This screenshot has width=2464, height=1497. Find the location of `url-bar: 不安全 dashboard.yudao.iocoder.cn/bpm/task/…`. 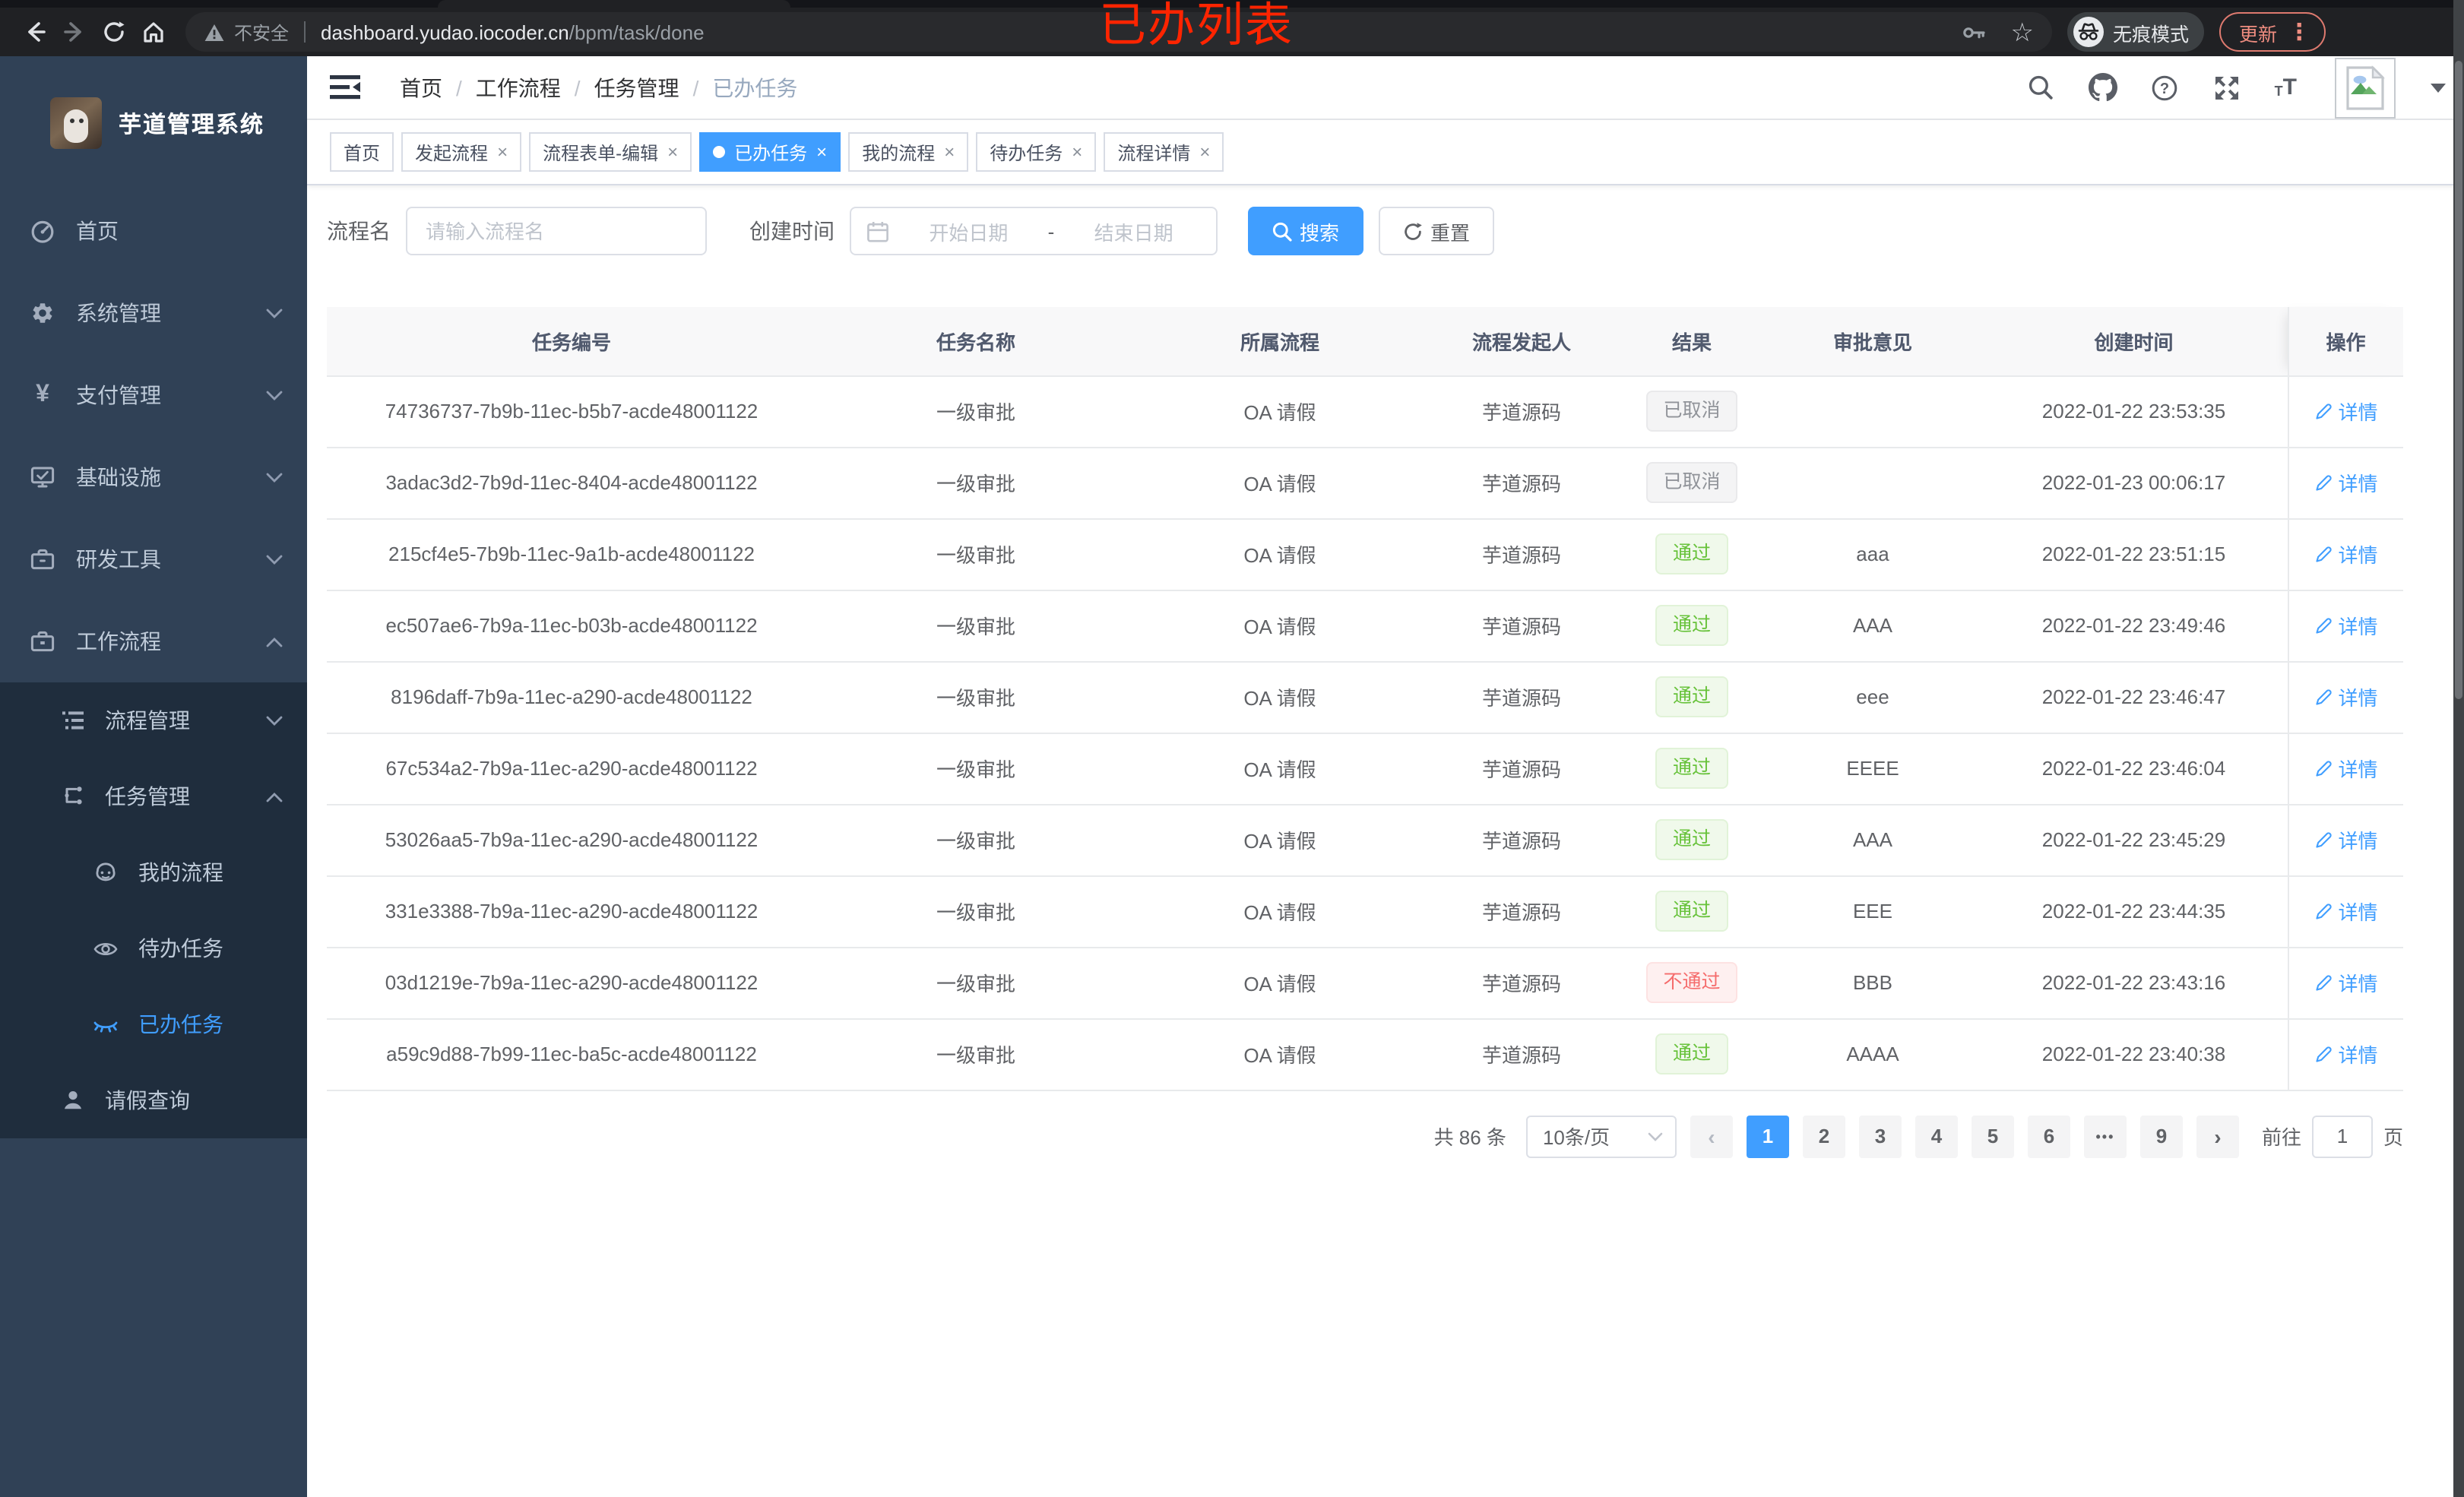

url-bar: 不安全 dashboard.yudao.iocoder.cn/bpm/task/… is located at coordinates (1118, 32).